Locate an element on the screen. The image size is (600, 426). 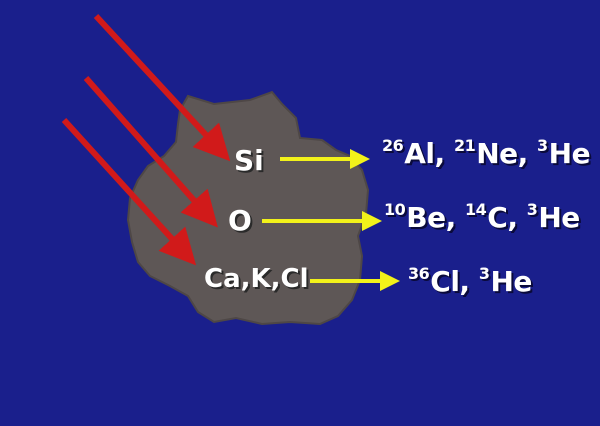
product-list-o: 10Be, 14C, 3He is located at coordinates (482, 217).